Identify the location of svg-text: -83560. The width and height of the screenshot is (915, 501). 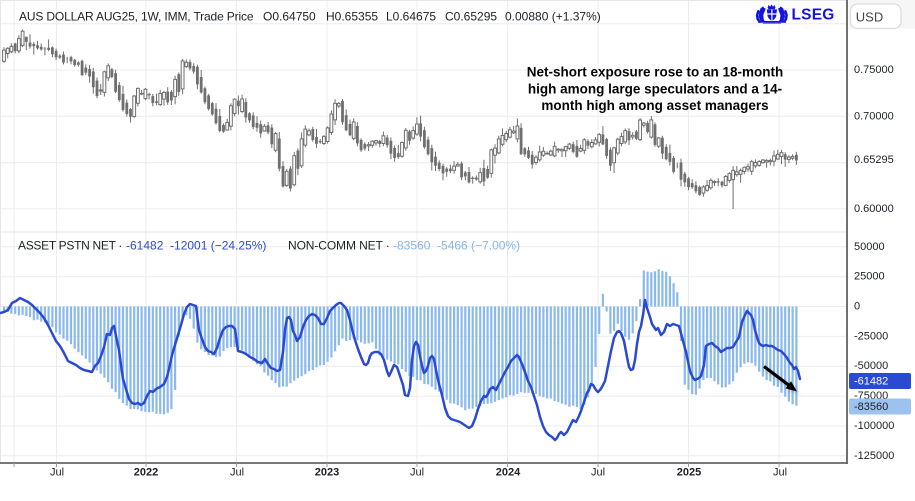
(871, 407).